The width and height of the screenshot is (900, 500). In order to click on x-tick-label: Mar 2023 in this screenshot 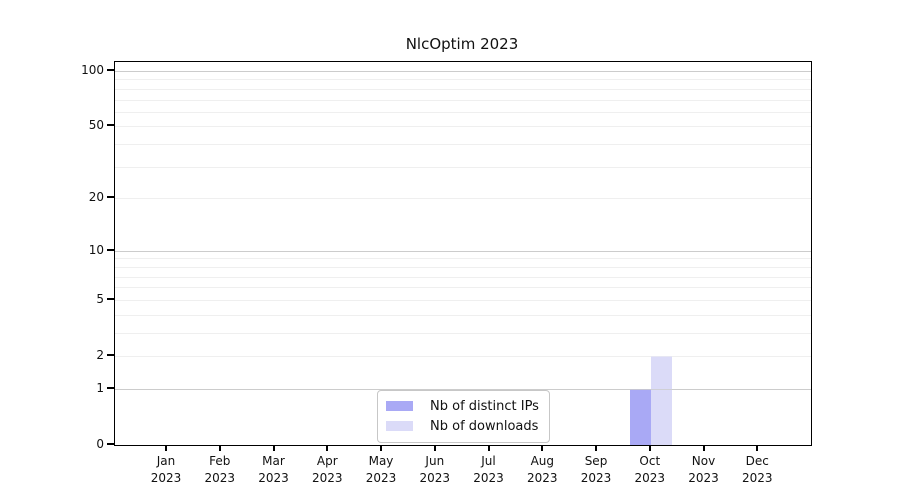, I will do `click(274, 470)`.